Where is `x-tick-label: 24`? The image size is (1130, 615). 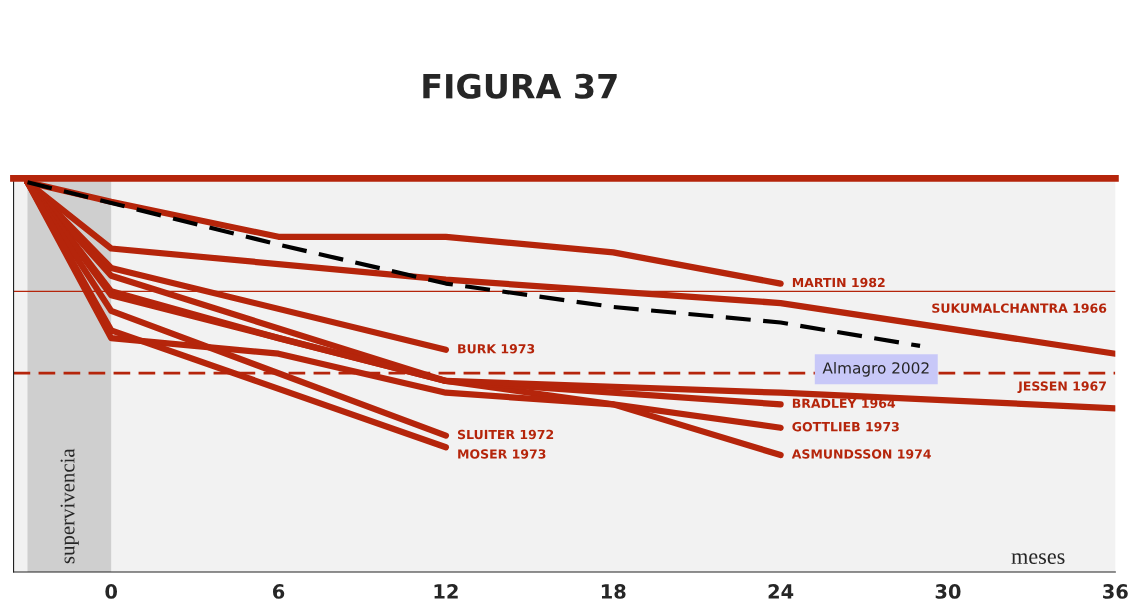
x-tick-label: 24 is located at coordinates (781, 591).